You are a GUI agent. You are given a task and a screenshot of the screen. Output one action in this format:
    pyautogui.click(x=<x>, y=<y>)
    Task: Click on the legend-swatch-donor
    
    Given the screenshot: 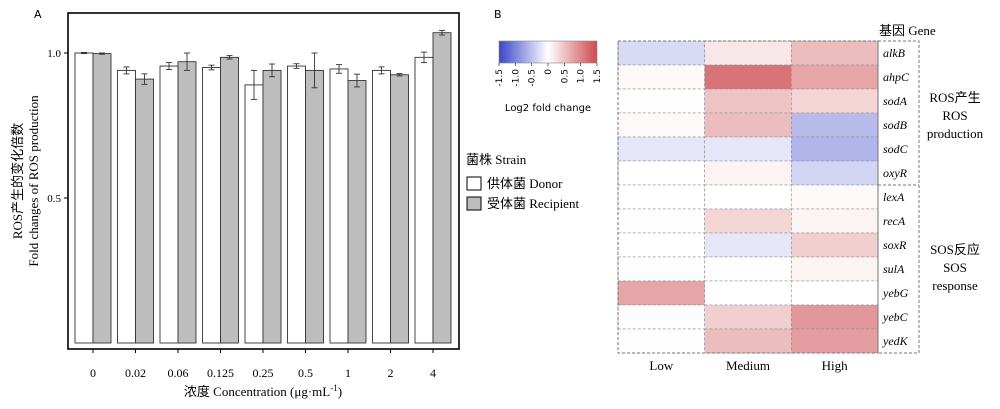 What is the action you would take?
    pyautogui.click(x=474, y=183)
    